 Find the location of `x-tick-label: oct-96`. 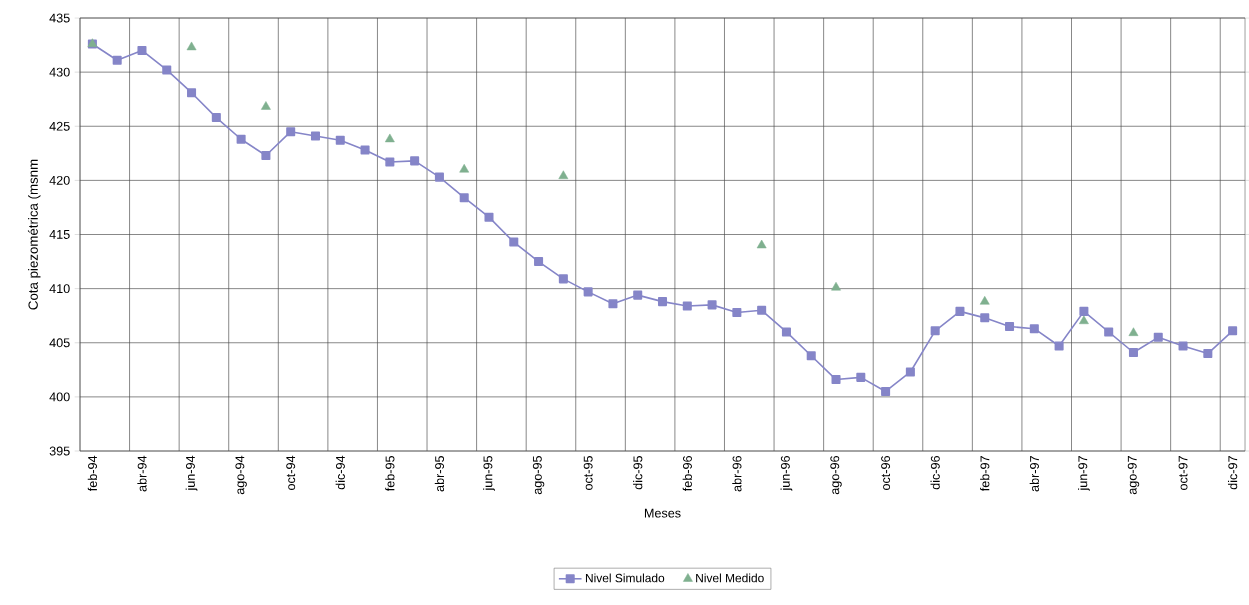

x-tick-label: oct-96 is located at coordinates (886, 473).